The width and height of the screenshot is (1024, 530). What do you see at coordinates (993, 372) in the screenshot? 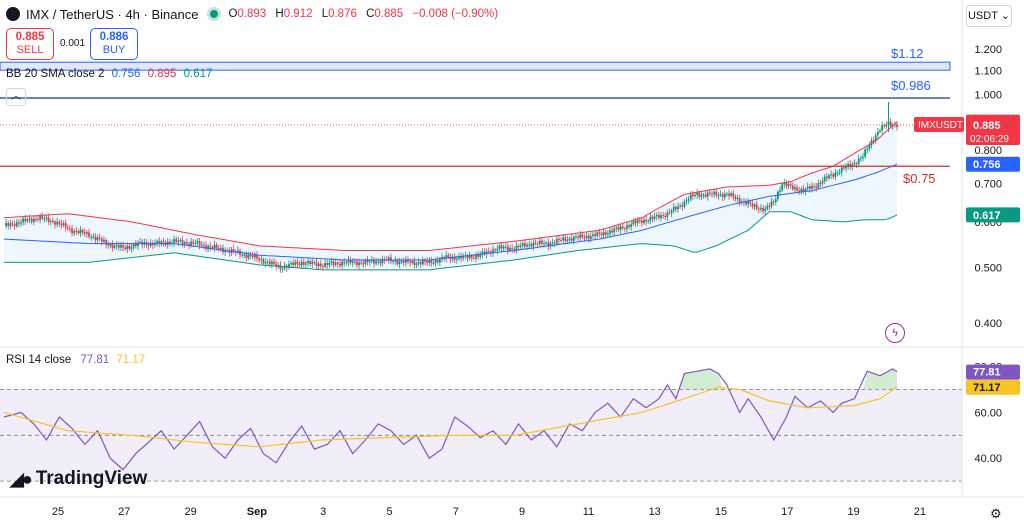
I see `rsi-tag-bg` at bounding box center [993, 372].